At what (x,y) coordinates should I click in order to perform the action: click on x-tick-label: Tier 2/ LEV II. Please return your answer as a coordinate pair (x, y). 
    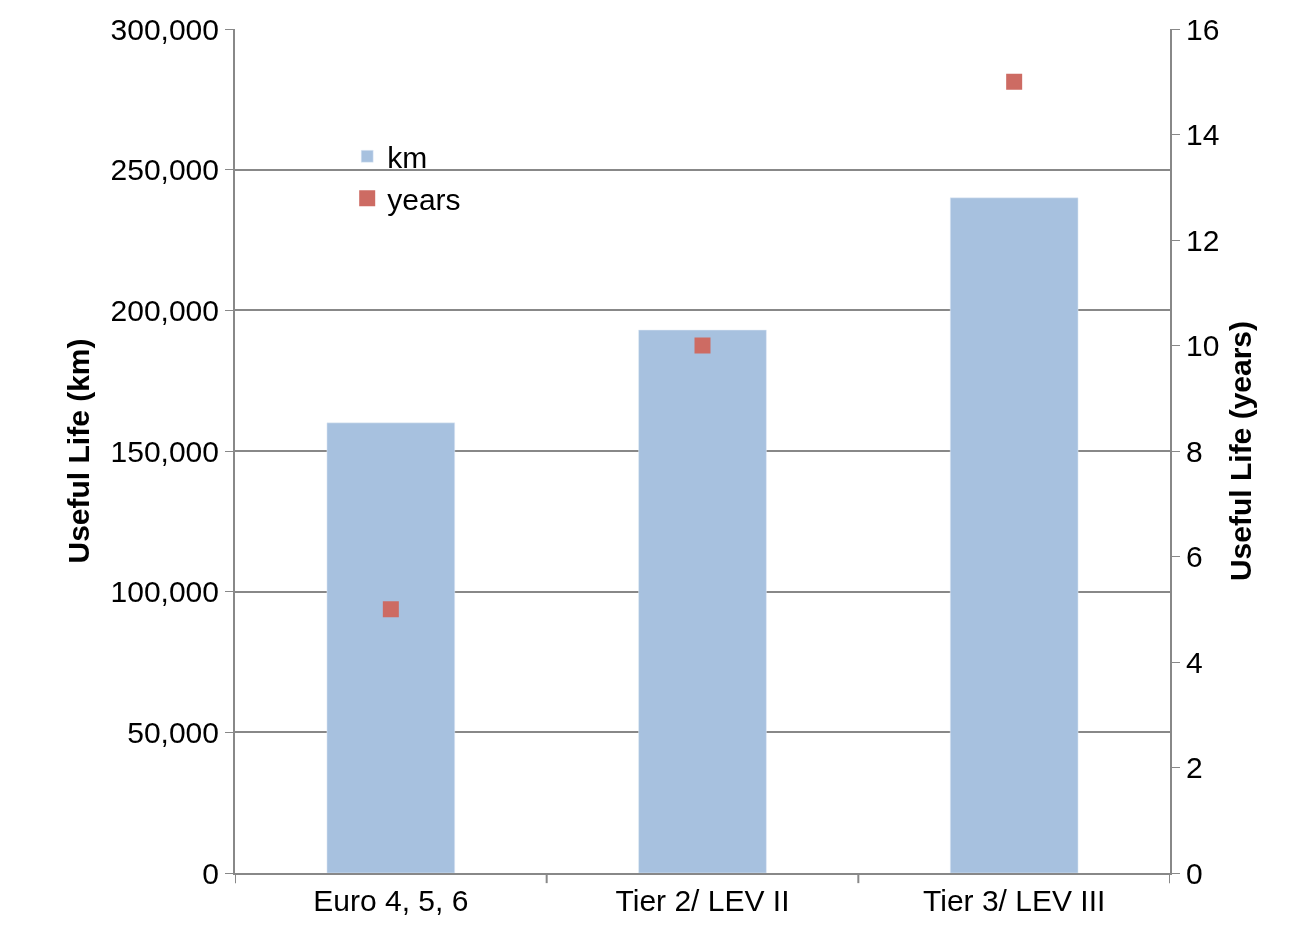
    Looking at the image, I should click on (702, 900).